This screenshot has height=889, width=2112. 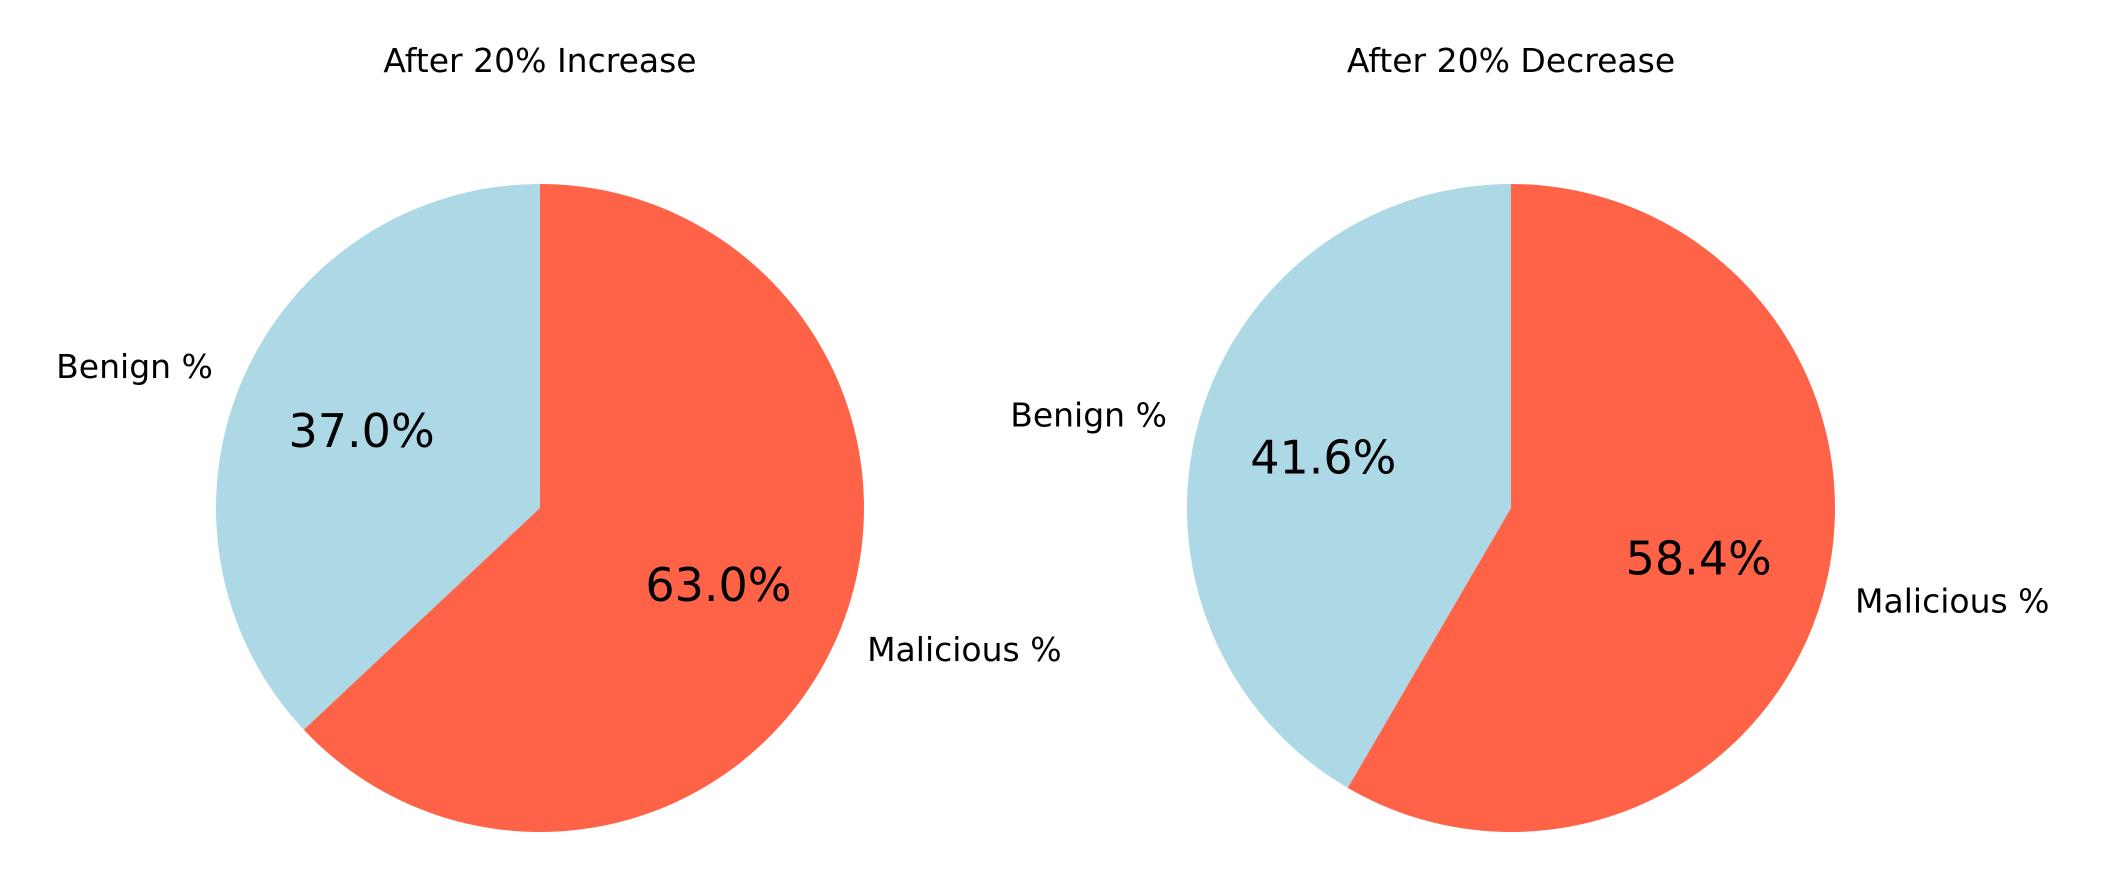 What do you see at coordinates (1529, 508) in the screenshot?
I see `pie-labels-decrease: Benign % 41.6% Malicious % 58.4%` at bounding box center [1529, 508].